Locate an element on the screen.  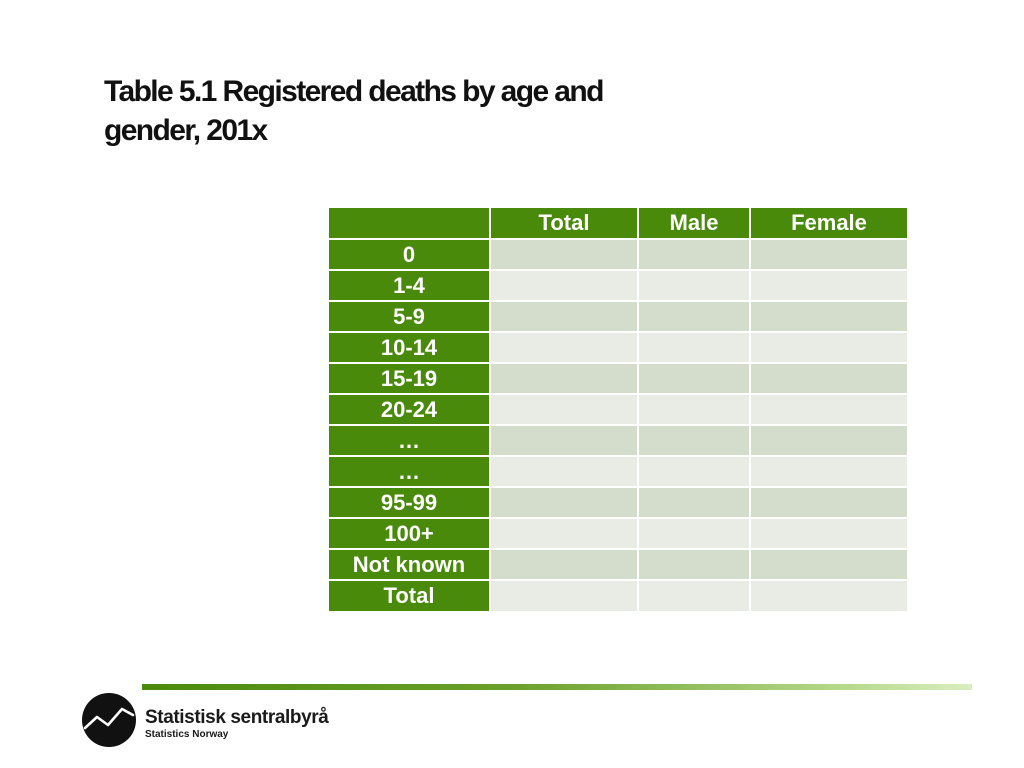
table-row: 0 is located at coordinates (618, 254).